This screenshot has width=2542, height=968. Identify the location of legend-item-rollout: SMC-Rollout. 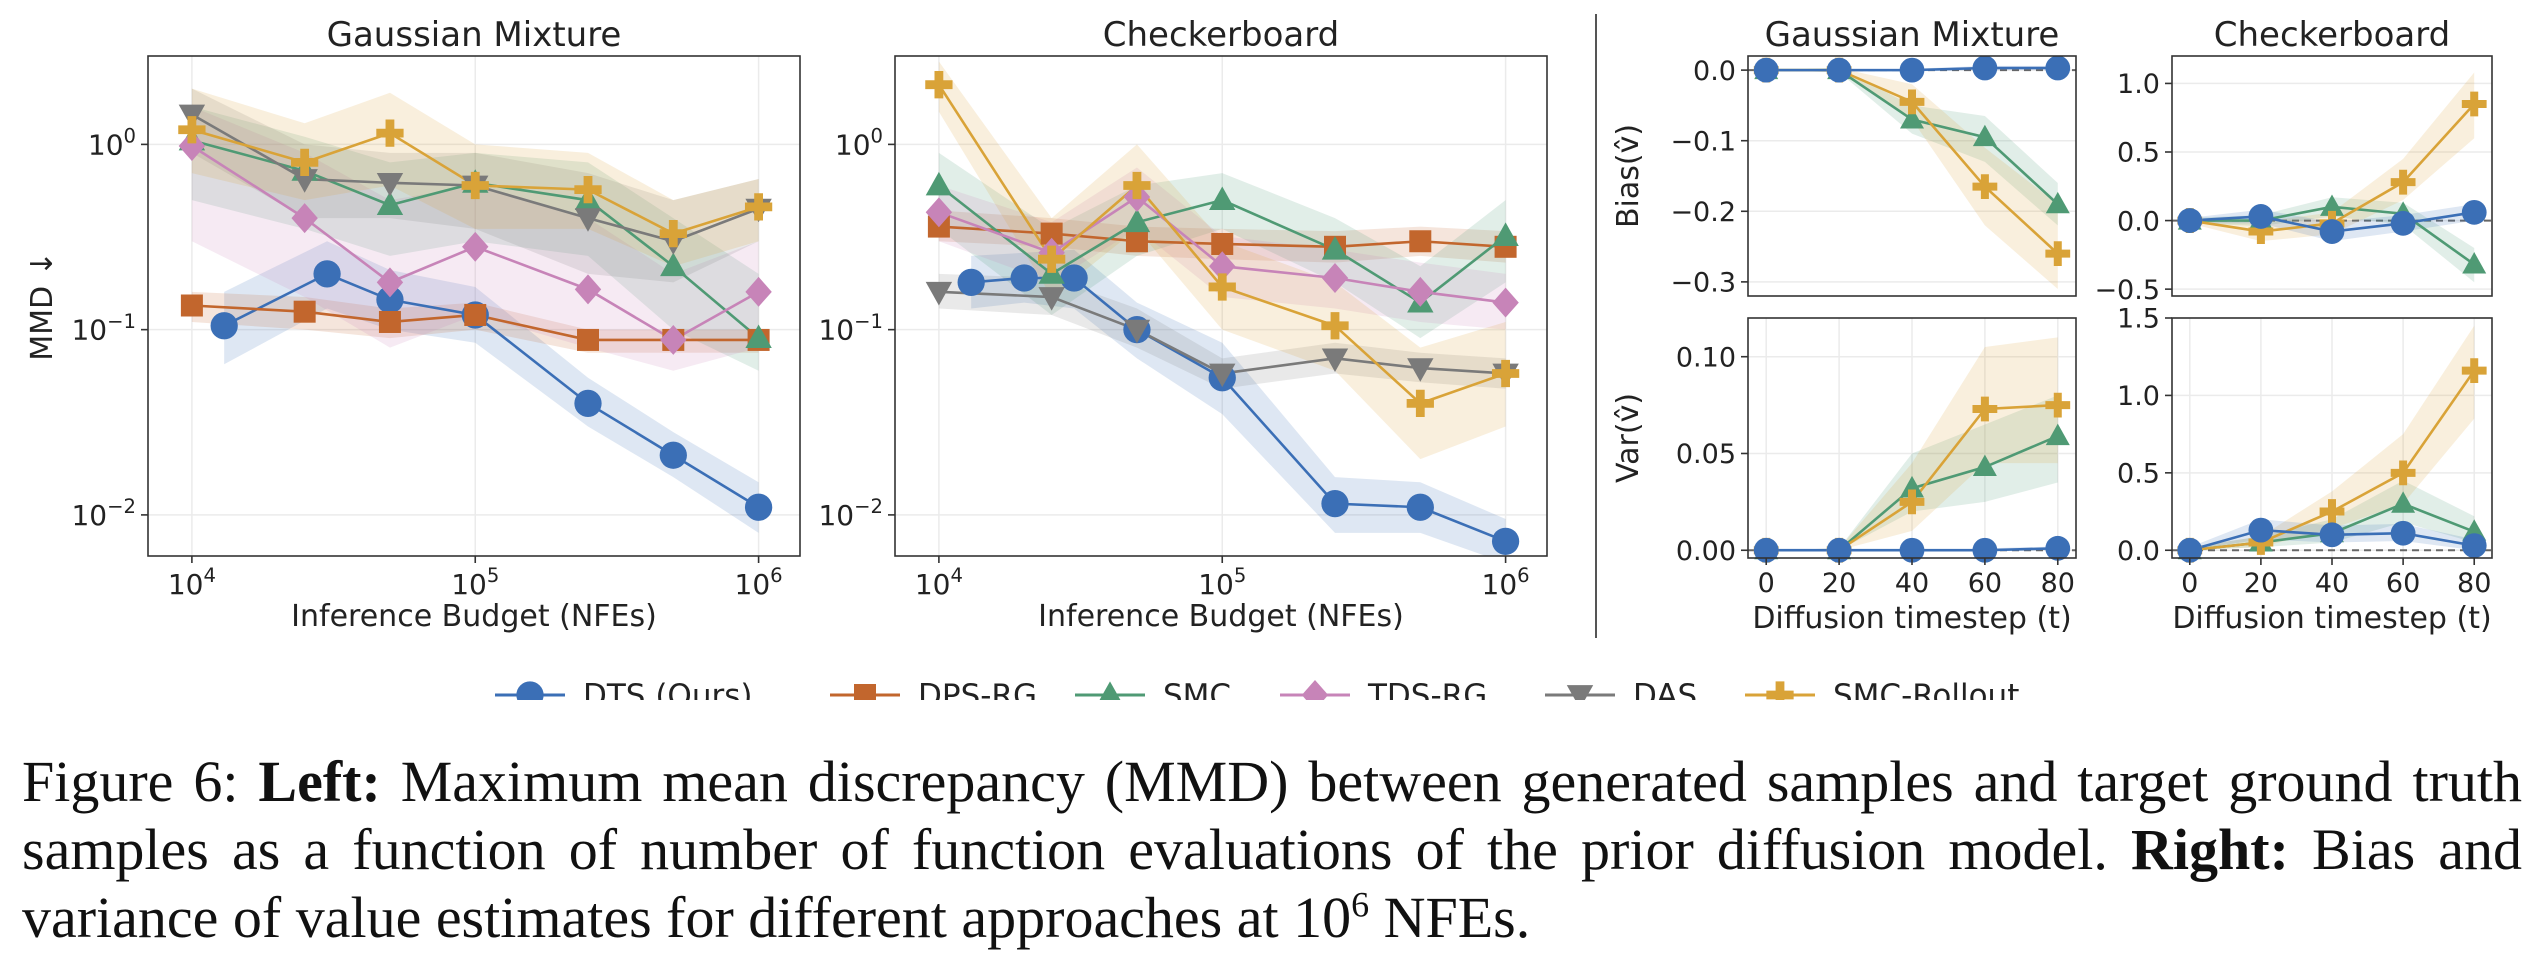
(1882, 689).